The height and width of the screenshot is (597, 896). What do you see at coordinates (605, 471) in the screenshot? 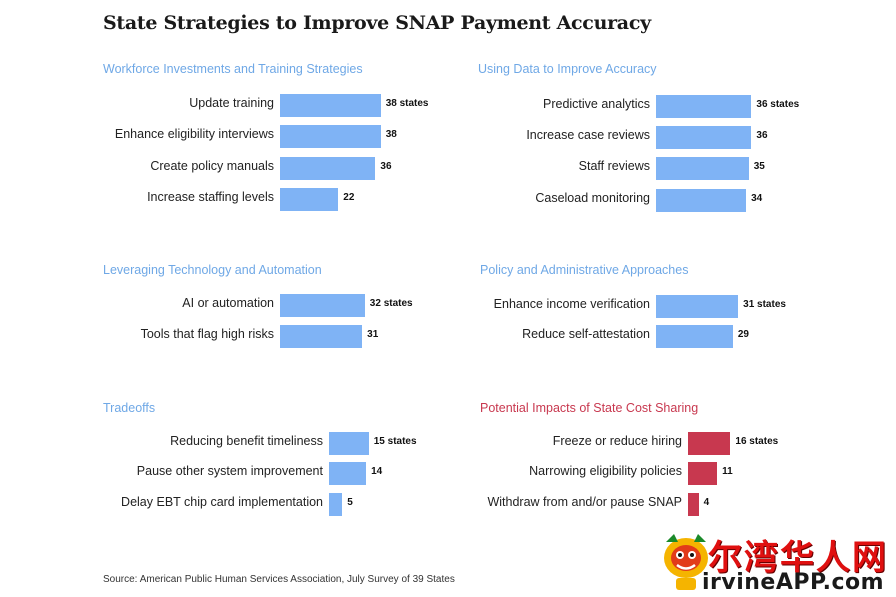
I see `category-label: Narrowing eligibility policies` at bounding box center [605, 471].